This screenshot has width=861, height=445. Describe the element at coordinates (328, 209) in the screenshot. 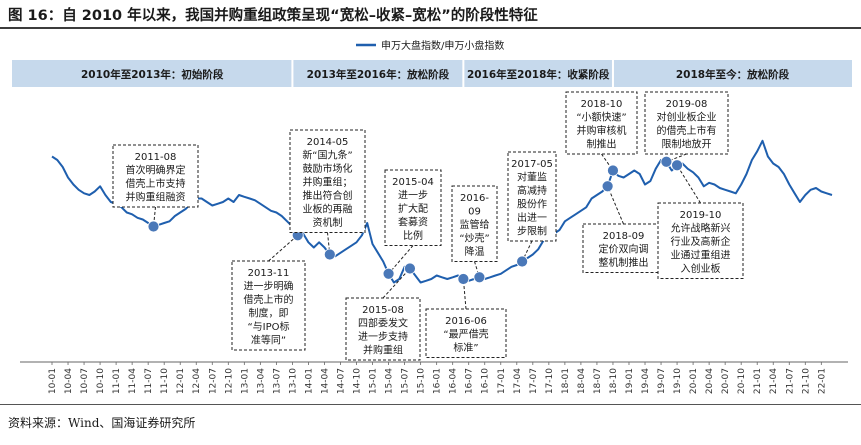

I see `annotation-text: 业板的再融` at that location.